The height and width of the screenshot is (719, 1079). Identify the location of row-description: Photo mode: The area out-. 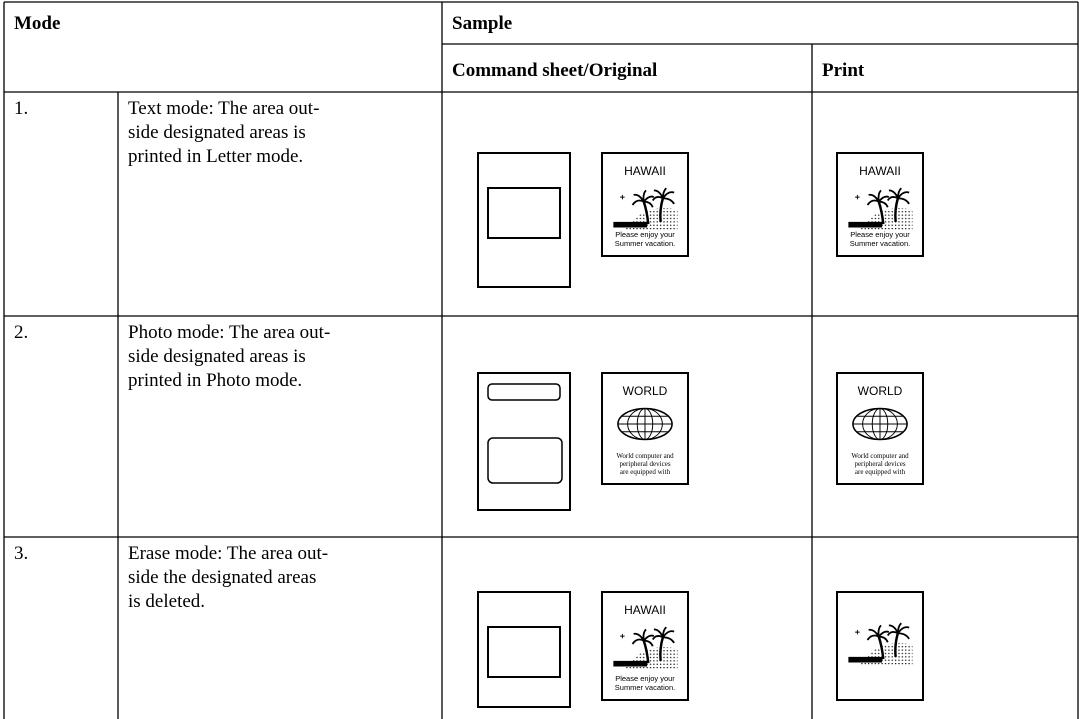
(229, 332).